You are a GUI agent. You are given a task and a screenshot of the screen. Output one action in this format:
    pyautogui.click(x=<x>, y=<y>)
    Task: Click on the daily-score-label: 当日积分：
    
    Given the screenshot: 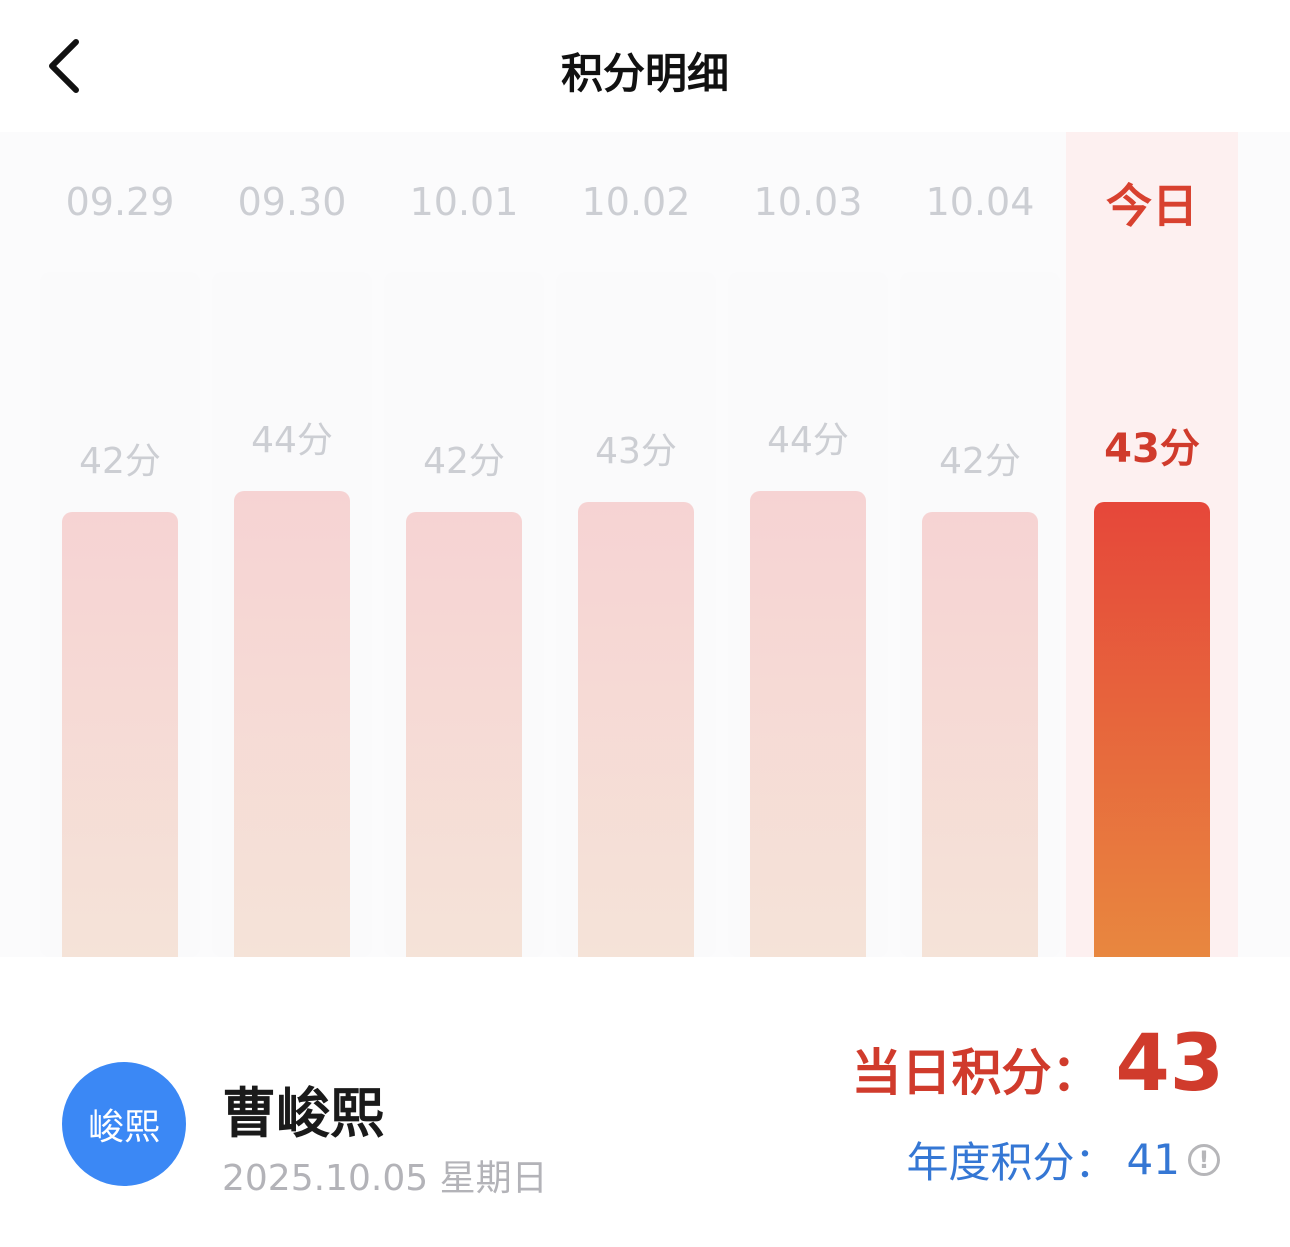 What is the action you would take?
    pyautogui.click(x=976, y=1073)
    